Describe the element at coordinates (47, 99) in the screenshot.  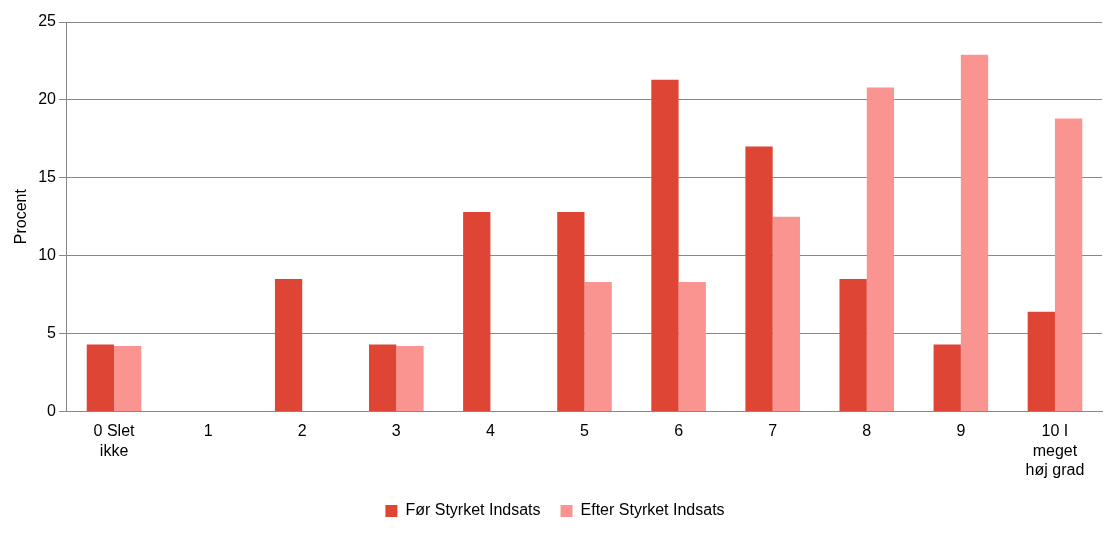
I see `y-tick-label: 20` at that location.